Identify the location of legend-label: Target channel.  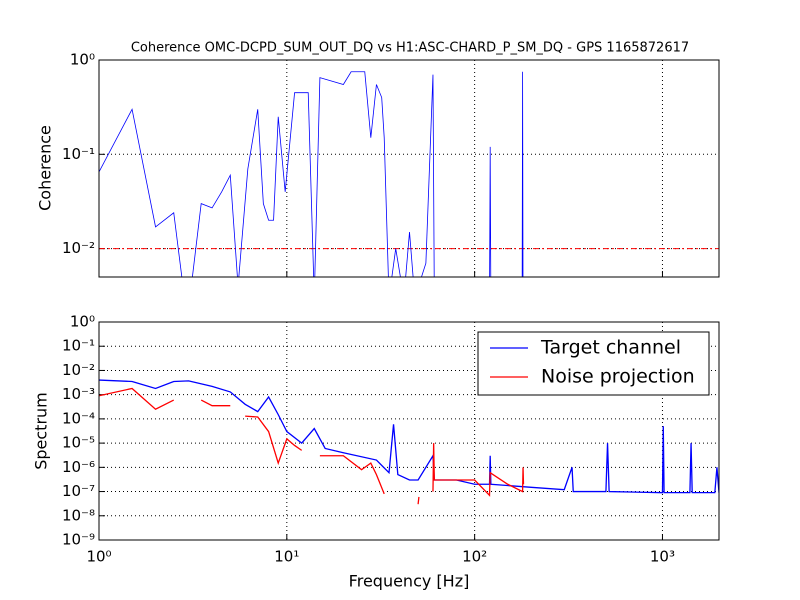
(610, 348).